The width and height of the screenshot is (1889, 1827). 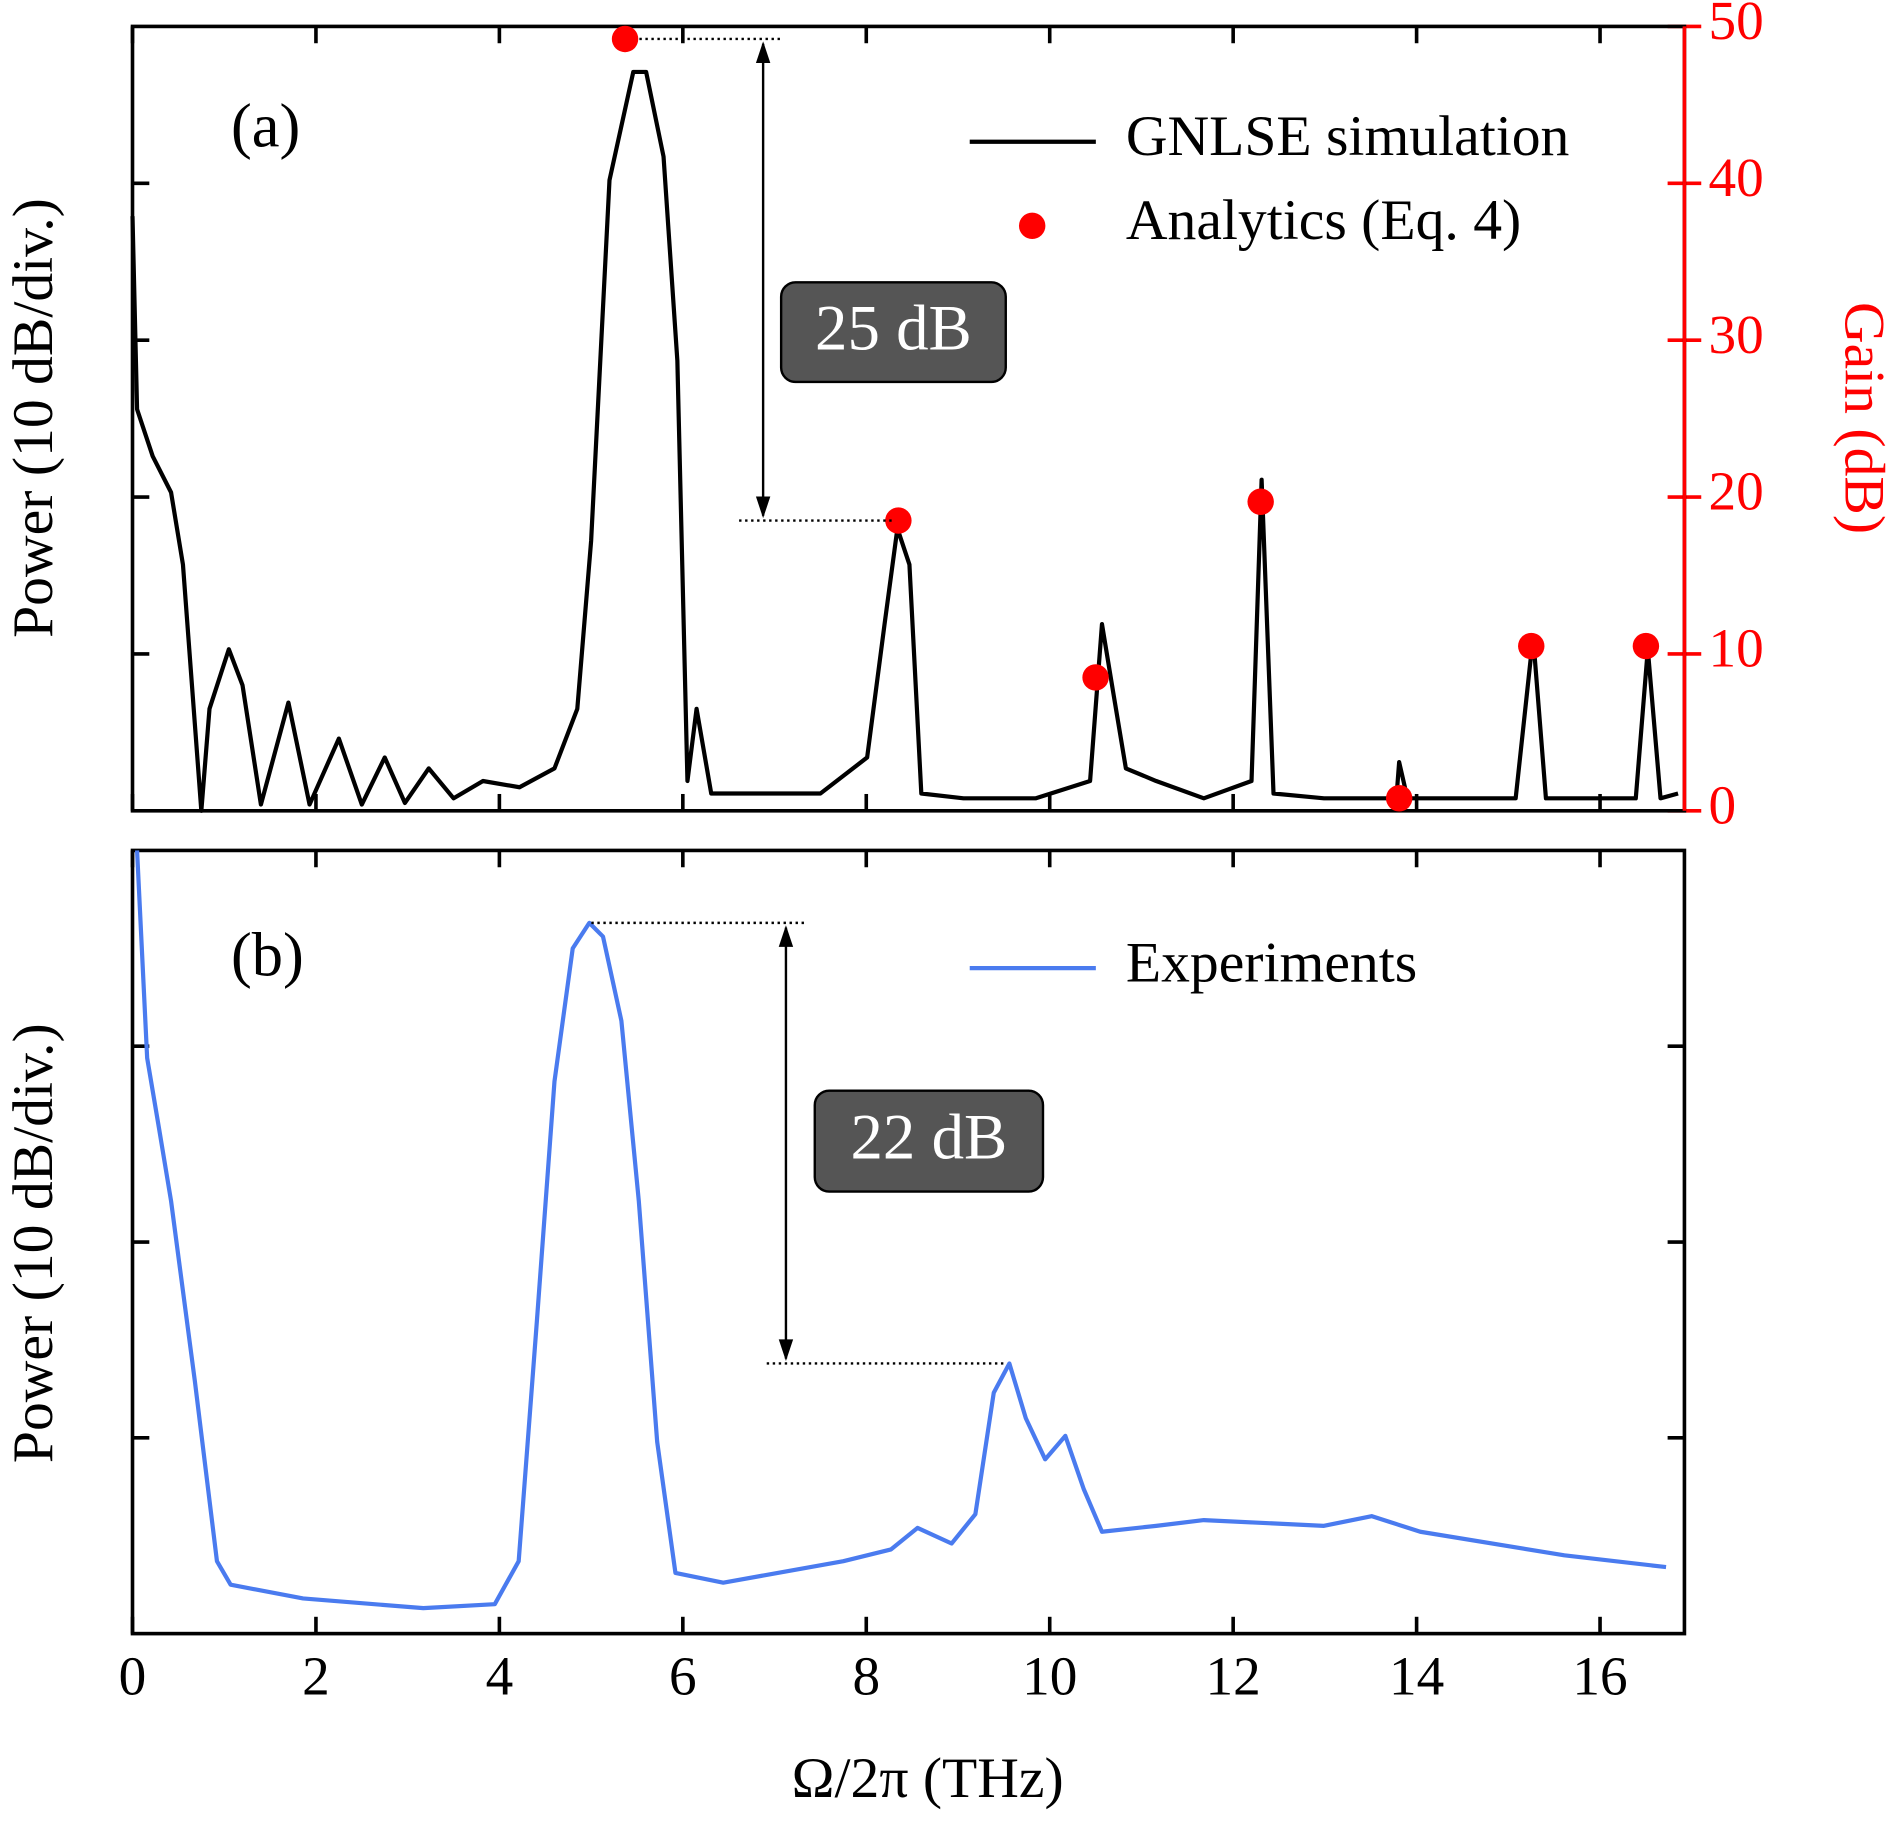 What do you see at coordinates (1049, 1675) in the screenshot?
I see `x-tick-label: 10` at bounding box center [1049, 1675].